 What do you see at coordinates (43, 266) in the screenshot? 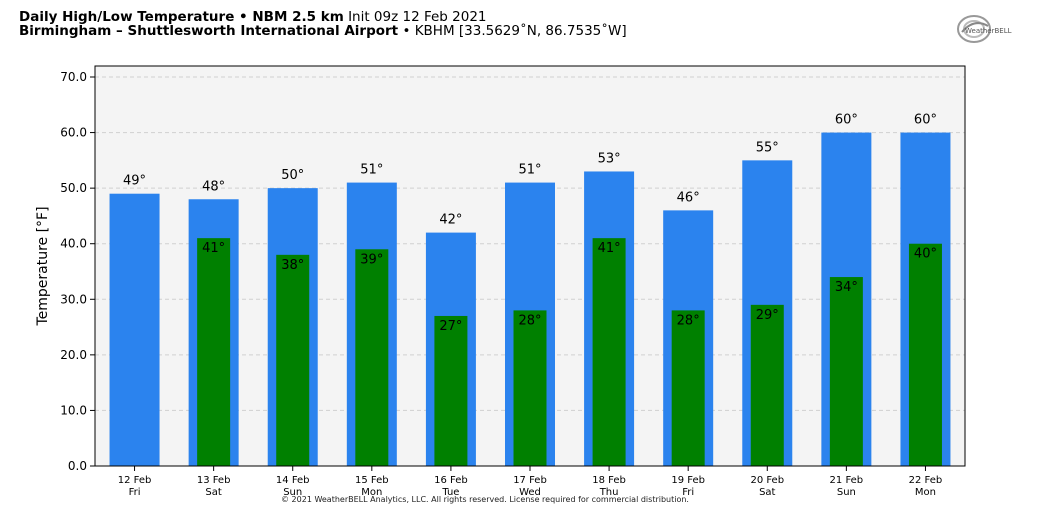
I see `y-axis-label: Temperature [°F]` at bounding box center [43, 266].